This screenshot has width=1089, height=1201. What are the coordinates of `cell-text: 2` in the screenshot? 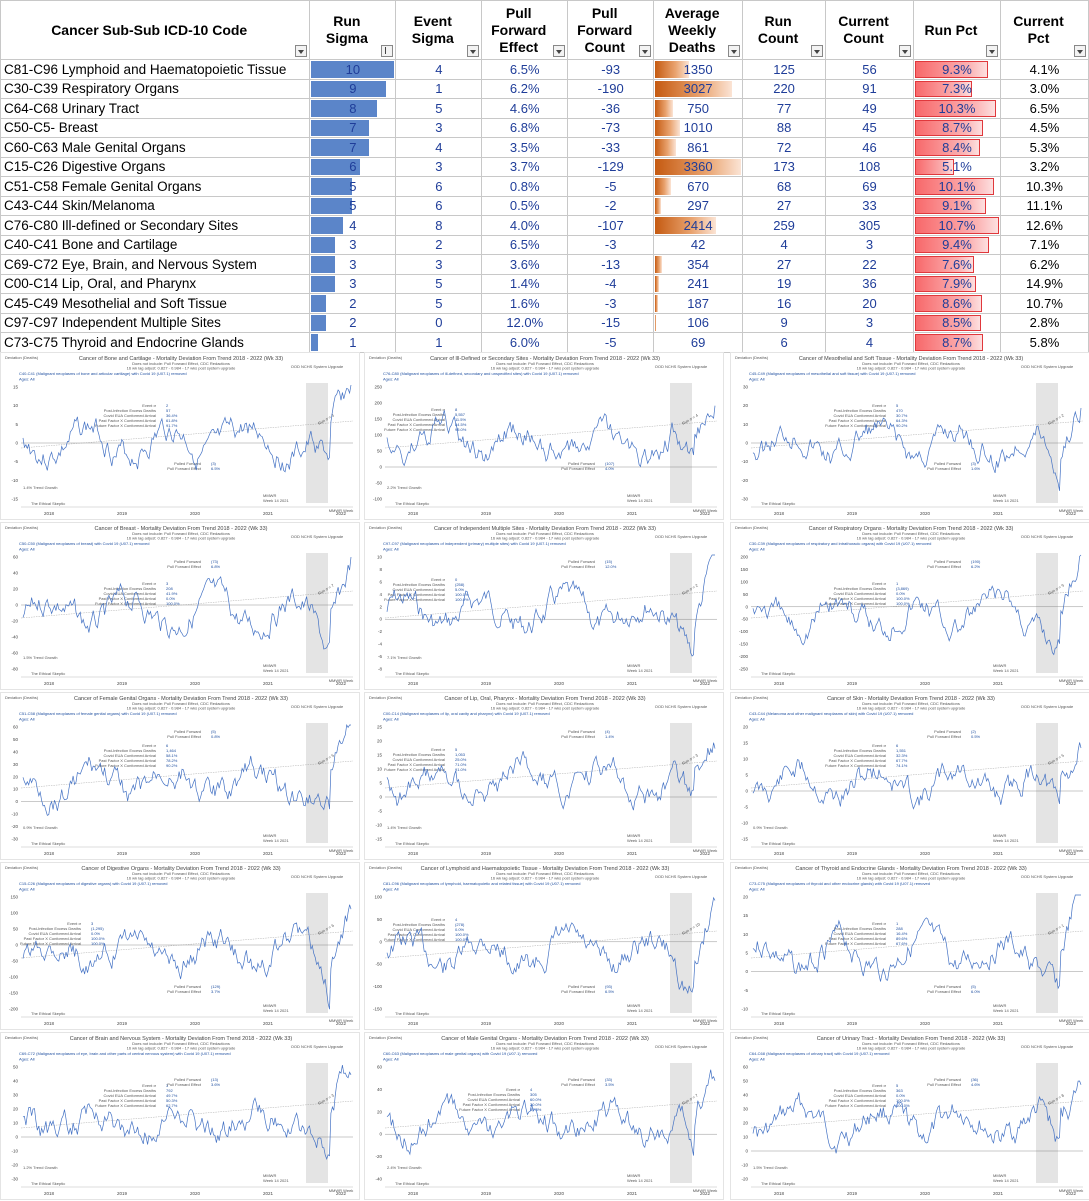 It's located at (353, 323).